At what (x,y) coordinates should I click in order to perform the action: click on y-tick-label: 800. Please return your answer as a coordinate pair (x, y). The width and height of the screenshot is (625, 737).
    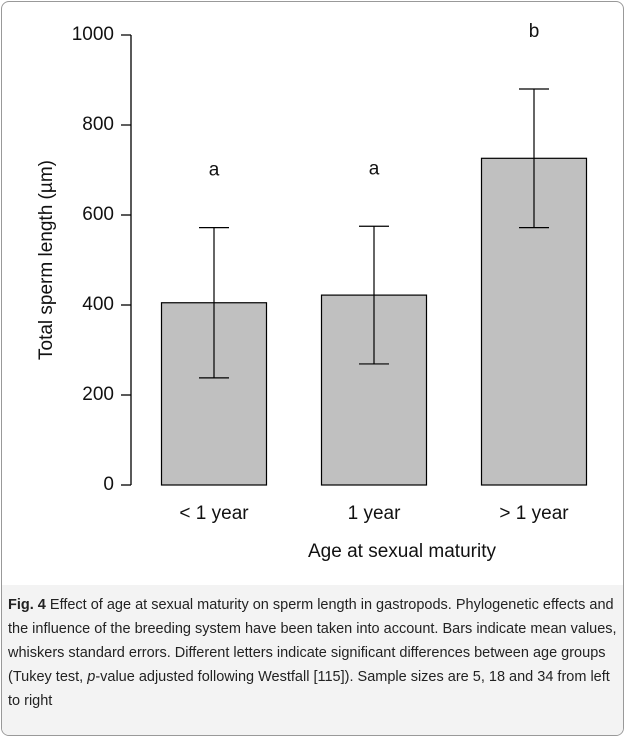
    Looking at the image, I should click on (98, 124).